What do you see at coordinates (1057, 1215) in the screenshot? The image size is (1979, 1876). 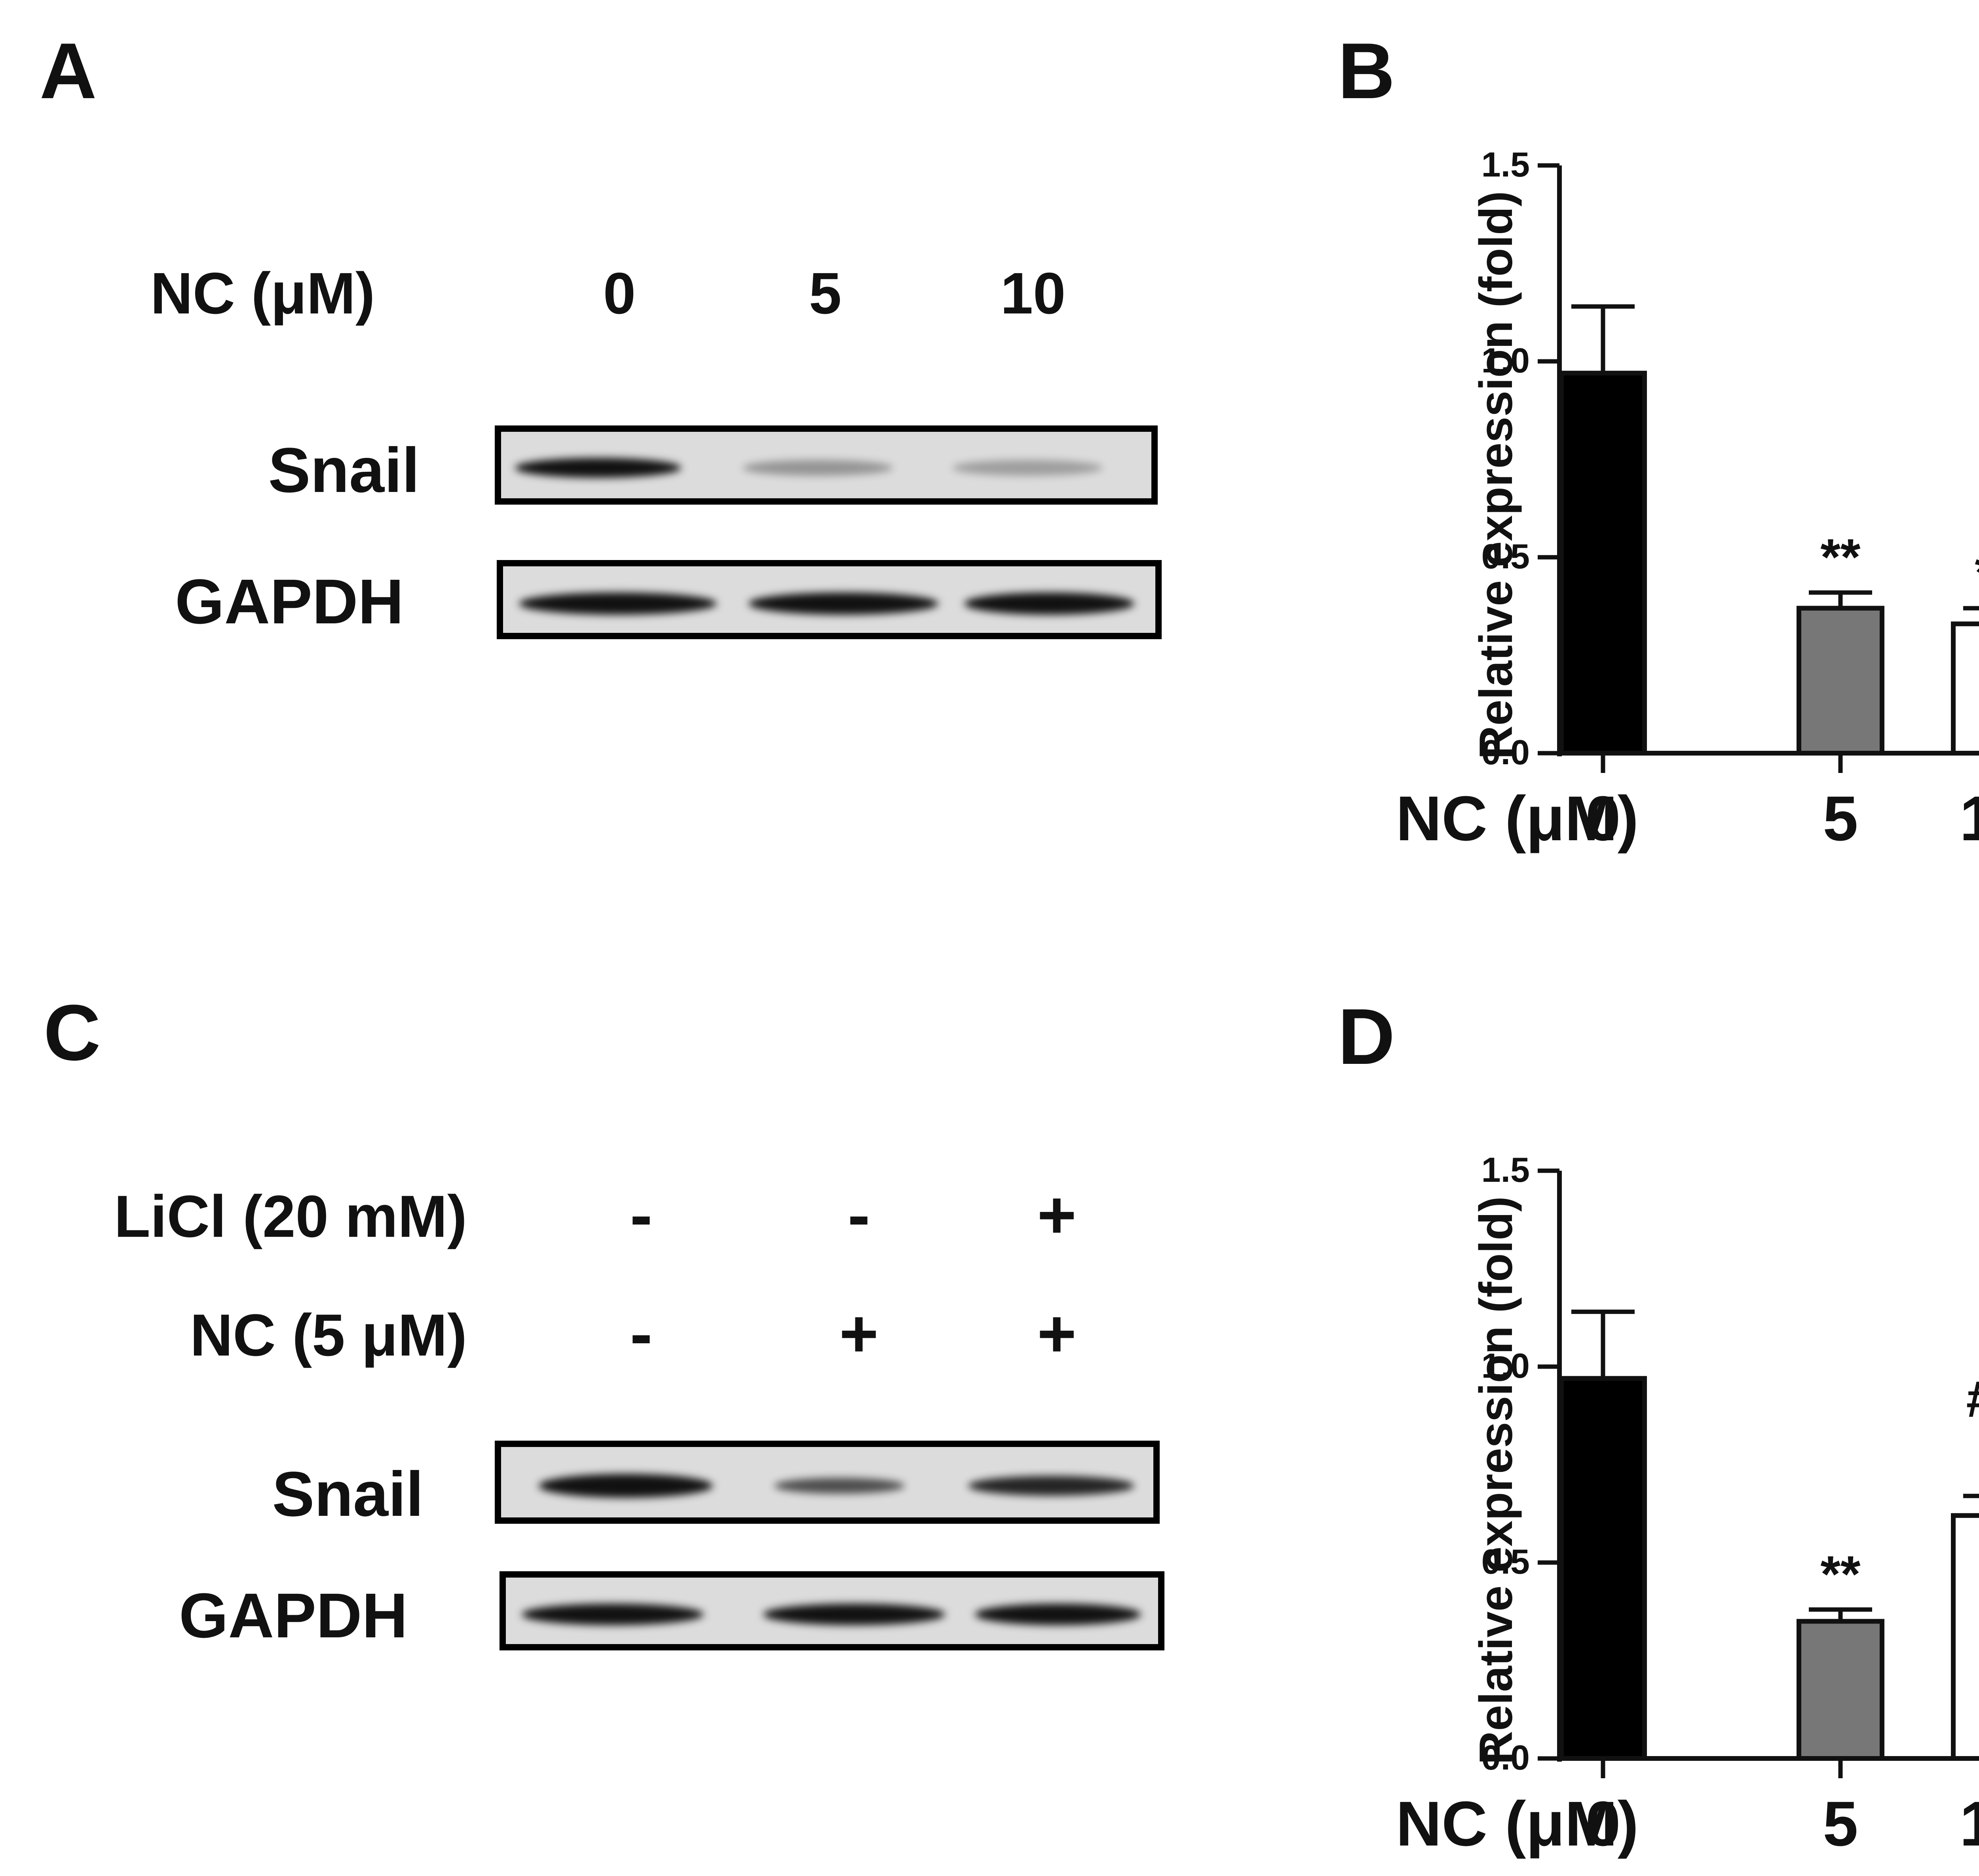 I see `panel-c-licl-2: +` at bounding box center [1057, 1215].